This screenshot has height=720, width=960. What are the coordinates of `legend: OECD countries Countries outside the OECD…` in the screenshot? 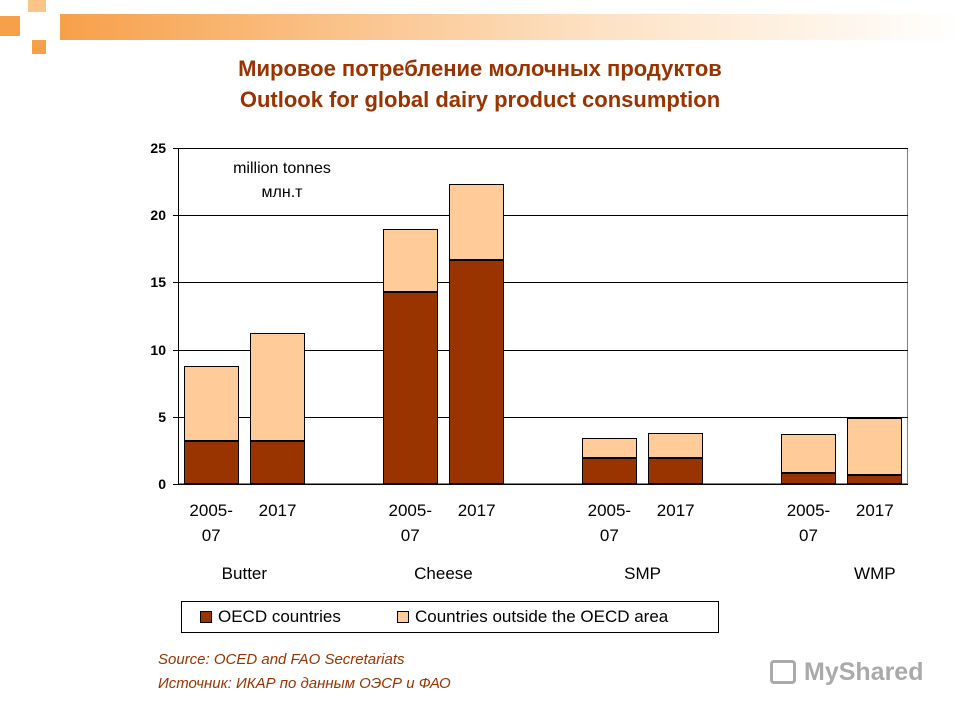 It's located at (450, 617).